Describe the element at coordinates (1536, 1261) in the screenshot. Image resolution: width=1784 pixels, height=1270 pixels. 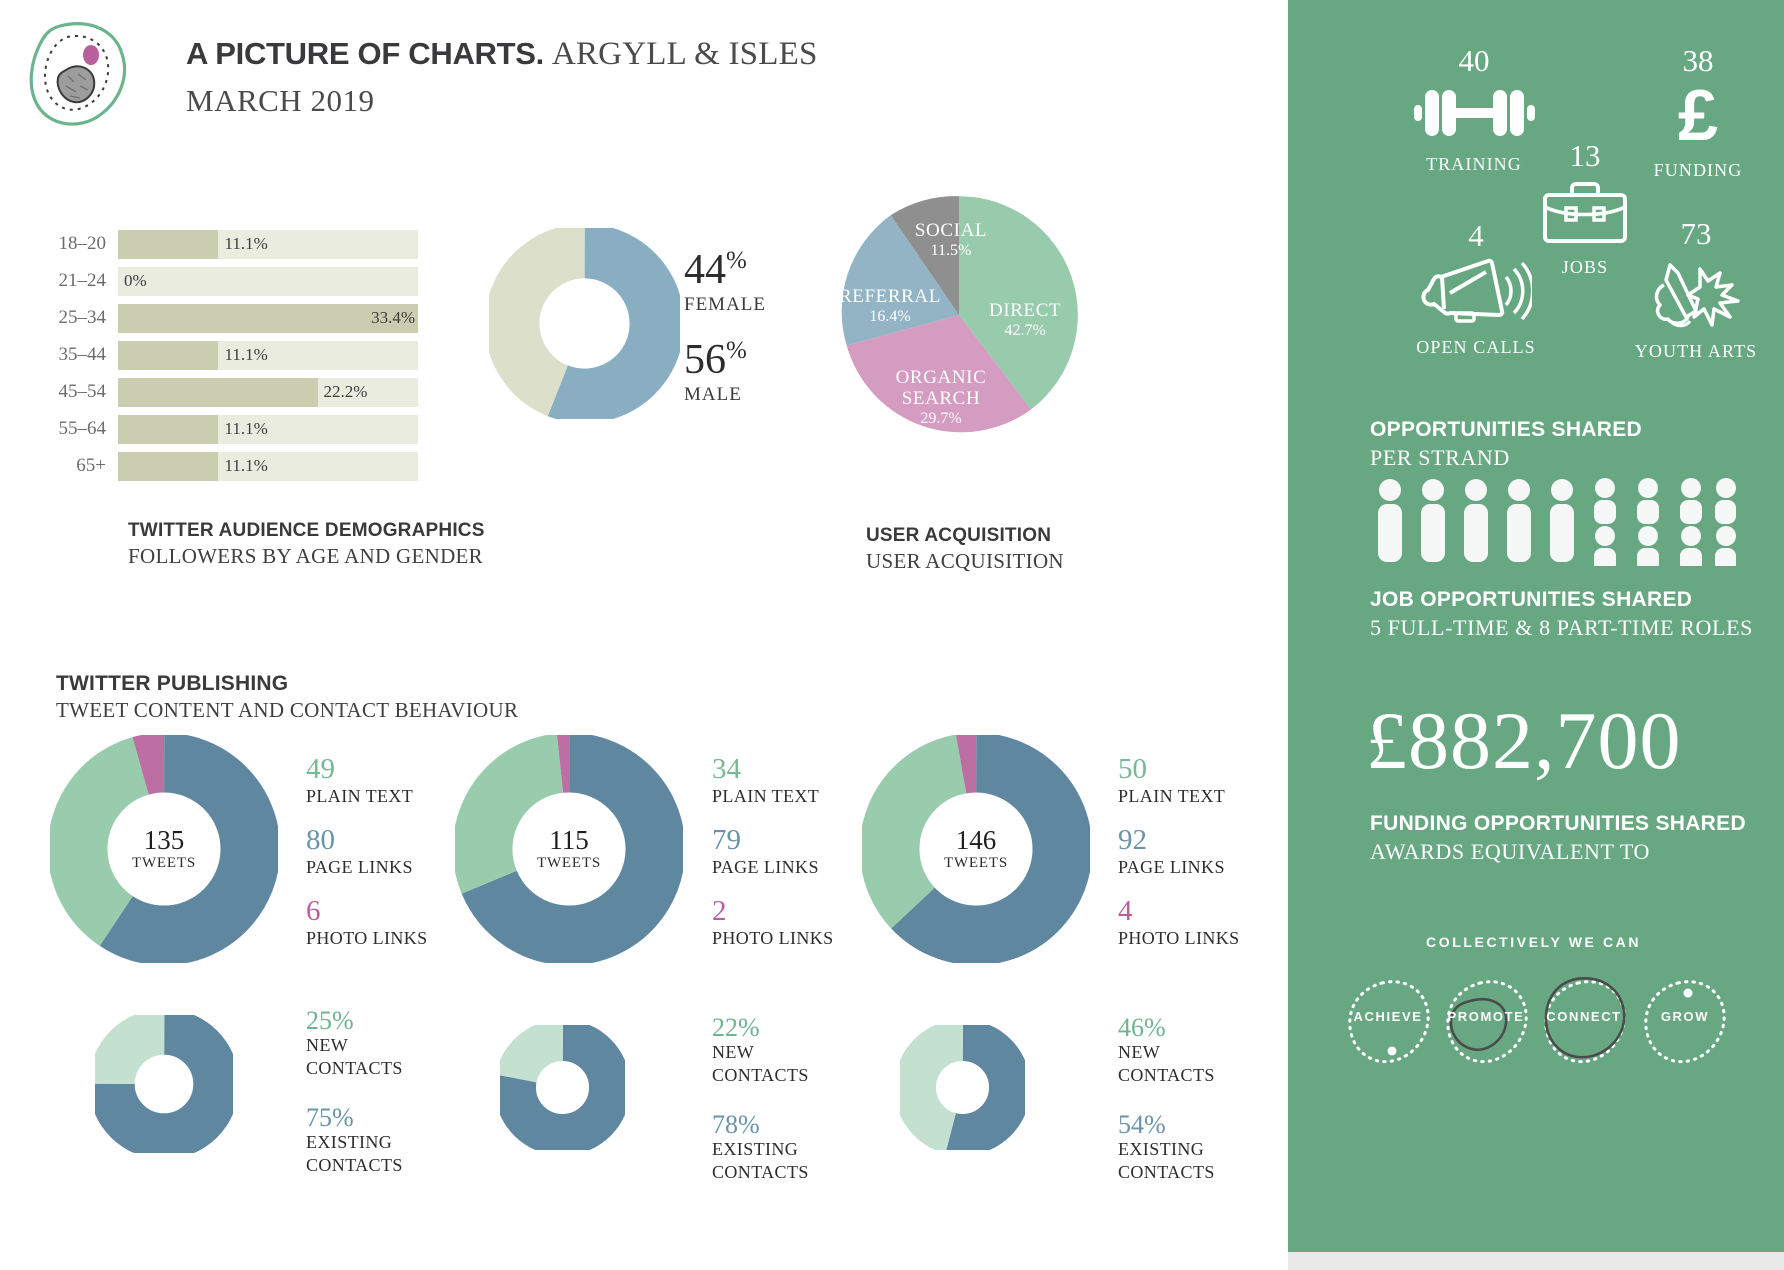
I see `bottom-strip` at that location.